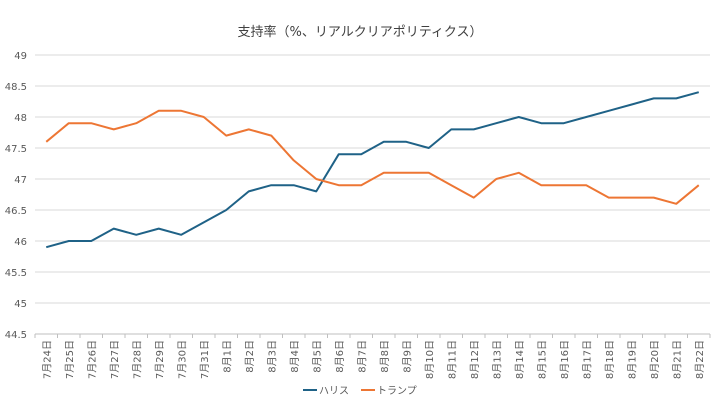 The width and height of the screenshot is (720, 405). I want to click on x-tick-label: 7月25日, so click(70, 359).